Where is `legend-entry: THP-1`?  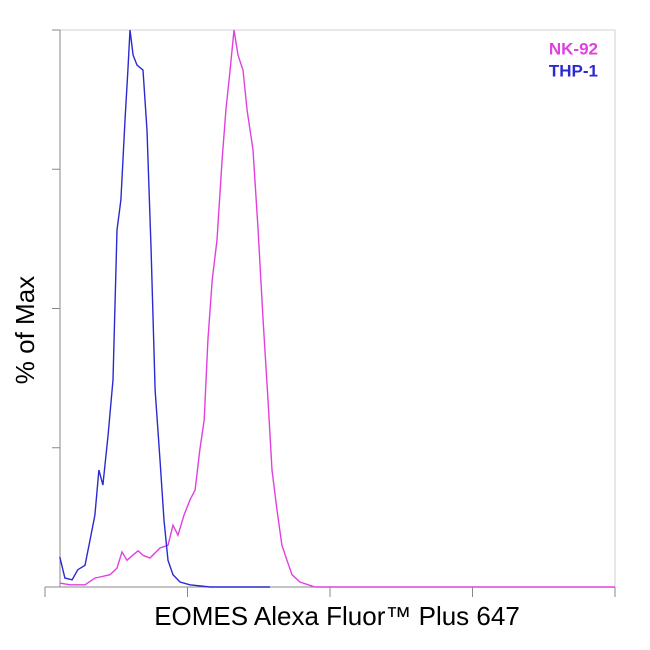
legend-entry: THP-1 is located at coordinates (573, 70).